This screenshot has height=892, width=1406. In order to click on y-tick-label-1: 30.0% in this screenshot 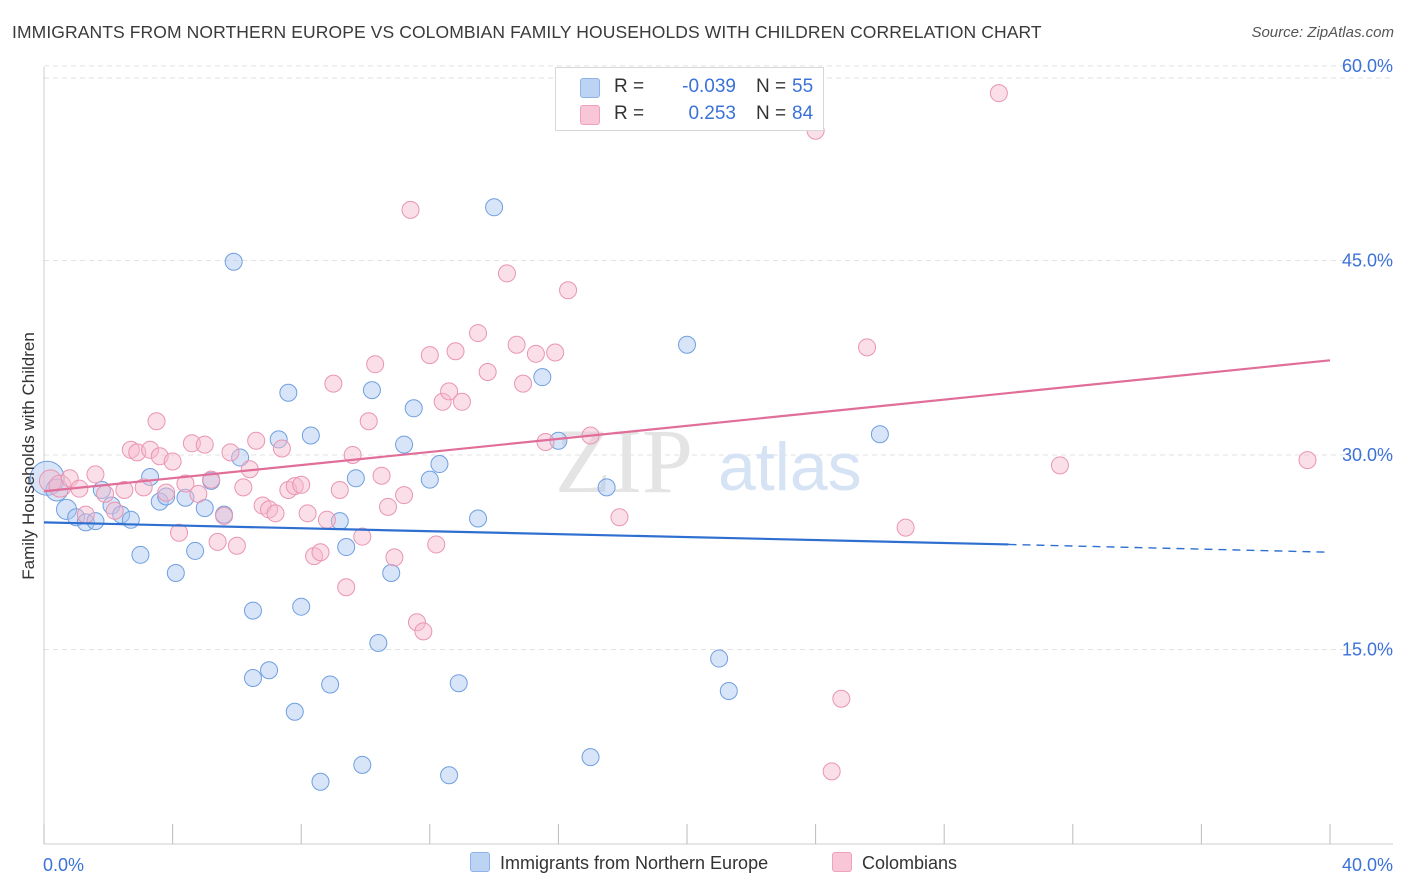, I will do `click(1367, 455)`.